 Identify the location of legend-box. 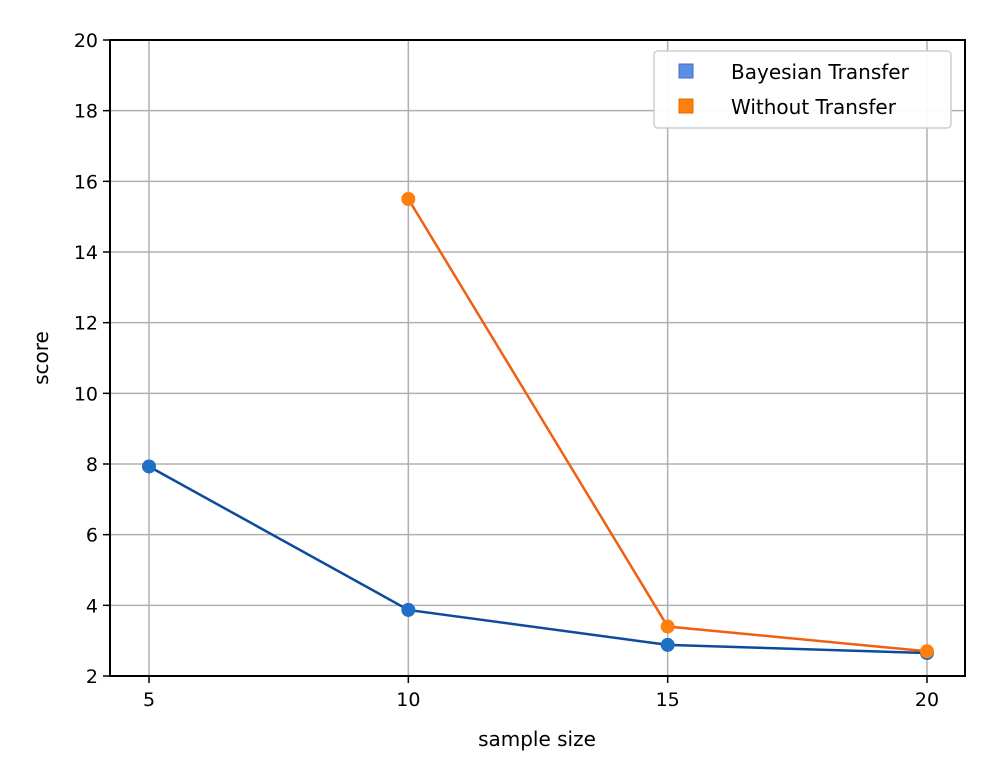
(802, 89).